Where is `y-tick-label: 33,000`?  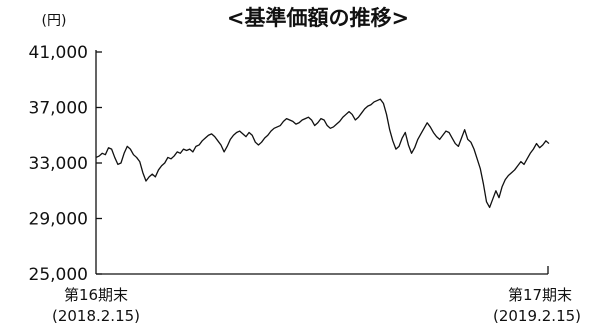
y-tick-label: 33,000 is located at coordinates (58, 164).